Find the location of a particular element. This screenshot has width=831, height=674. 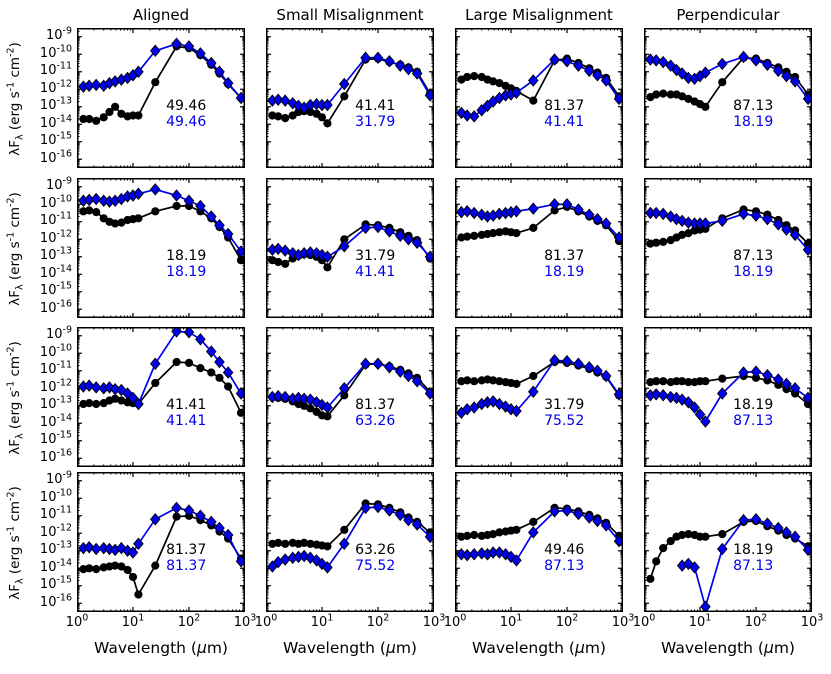

x-tick-label: 102 is located at coordinates (189, 621).